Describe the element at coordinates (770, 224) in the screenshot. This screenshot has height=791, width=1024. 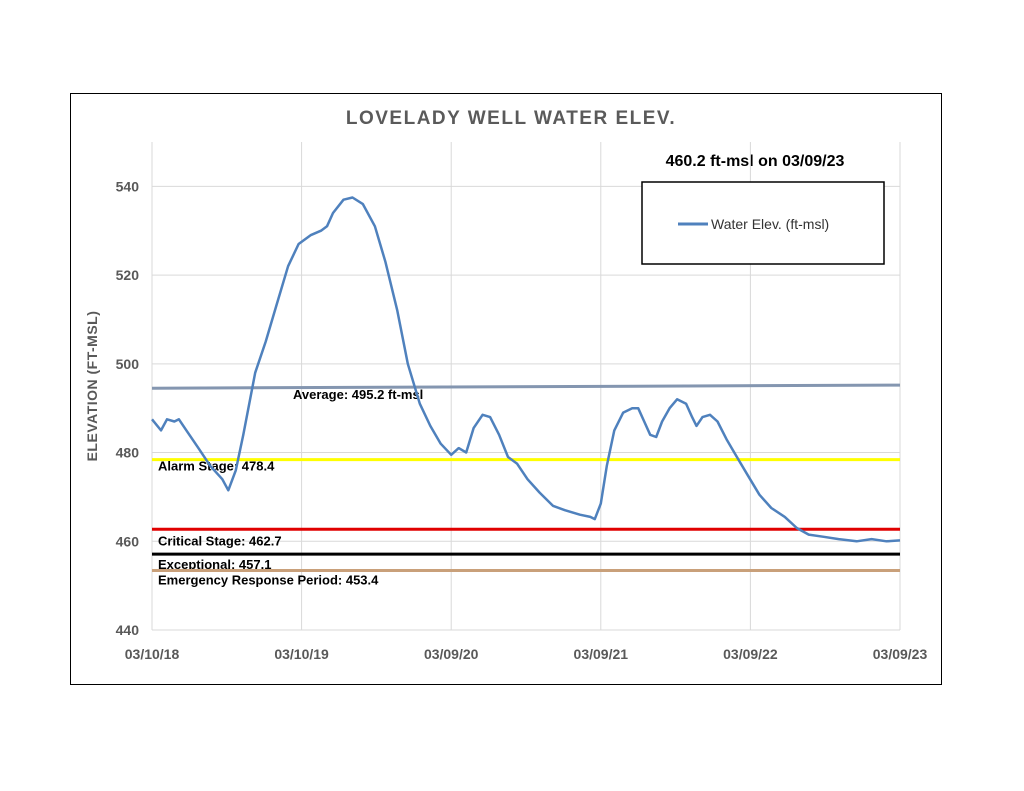
I see `legend-entry-label: Water Elev. (ft-msl)` at that location.